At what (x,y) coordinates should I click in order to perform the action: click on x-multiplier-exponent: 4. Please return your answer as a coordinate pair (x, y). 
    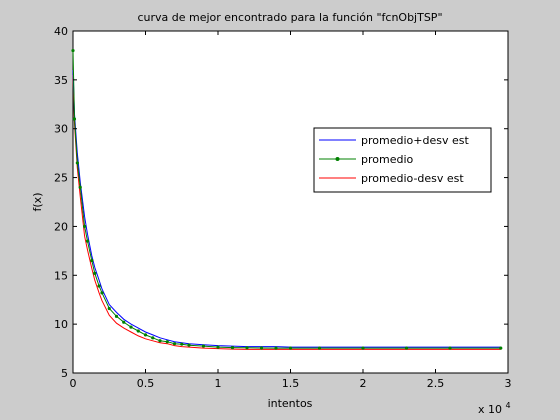
    Looking at the image, I should click on (508, 405).